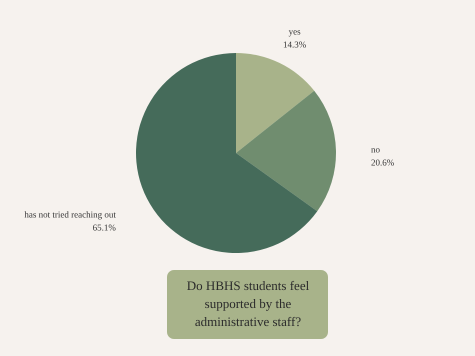 The width and height of the screenshot is (475, 356). What do you see at coordinates (248, 303) in the screenshot?
I see `text: Do HBHS students feel supported by the administrative staff?` at bounding box center [248, 303].